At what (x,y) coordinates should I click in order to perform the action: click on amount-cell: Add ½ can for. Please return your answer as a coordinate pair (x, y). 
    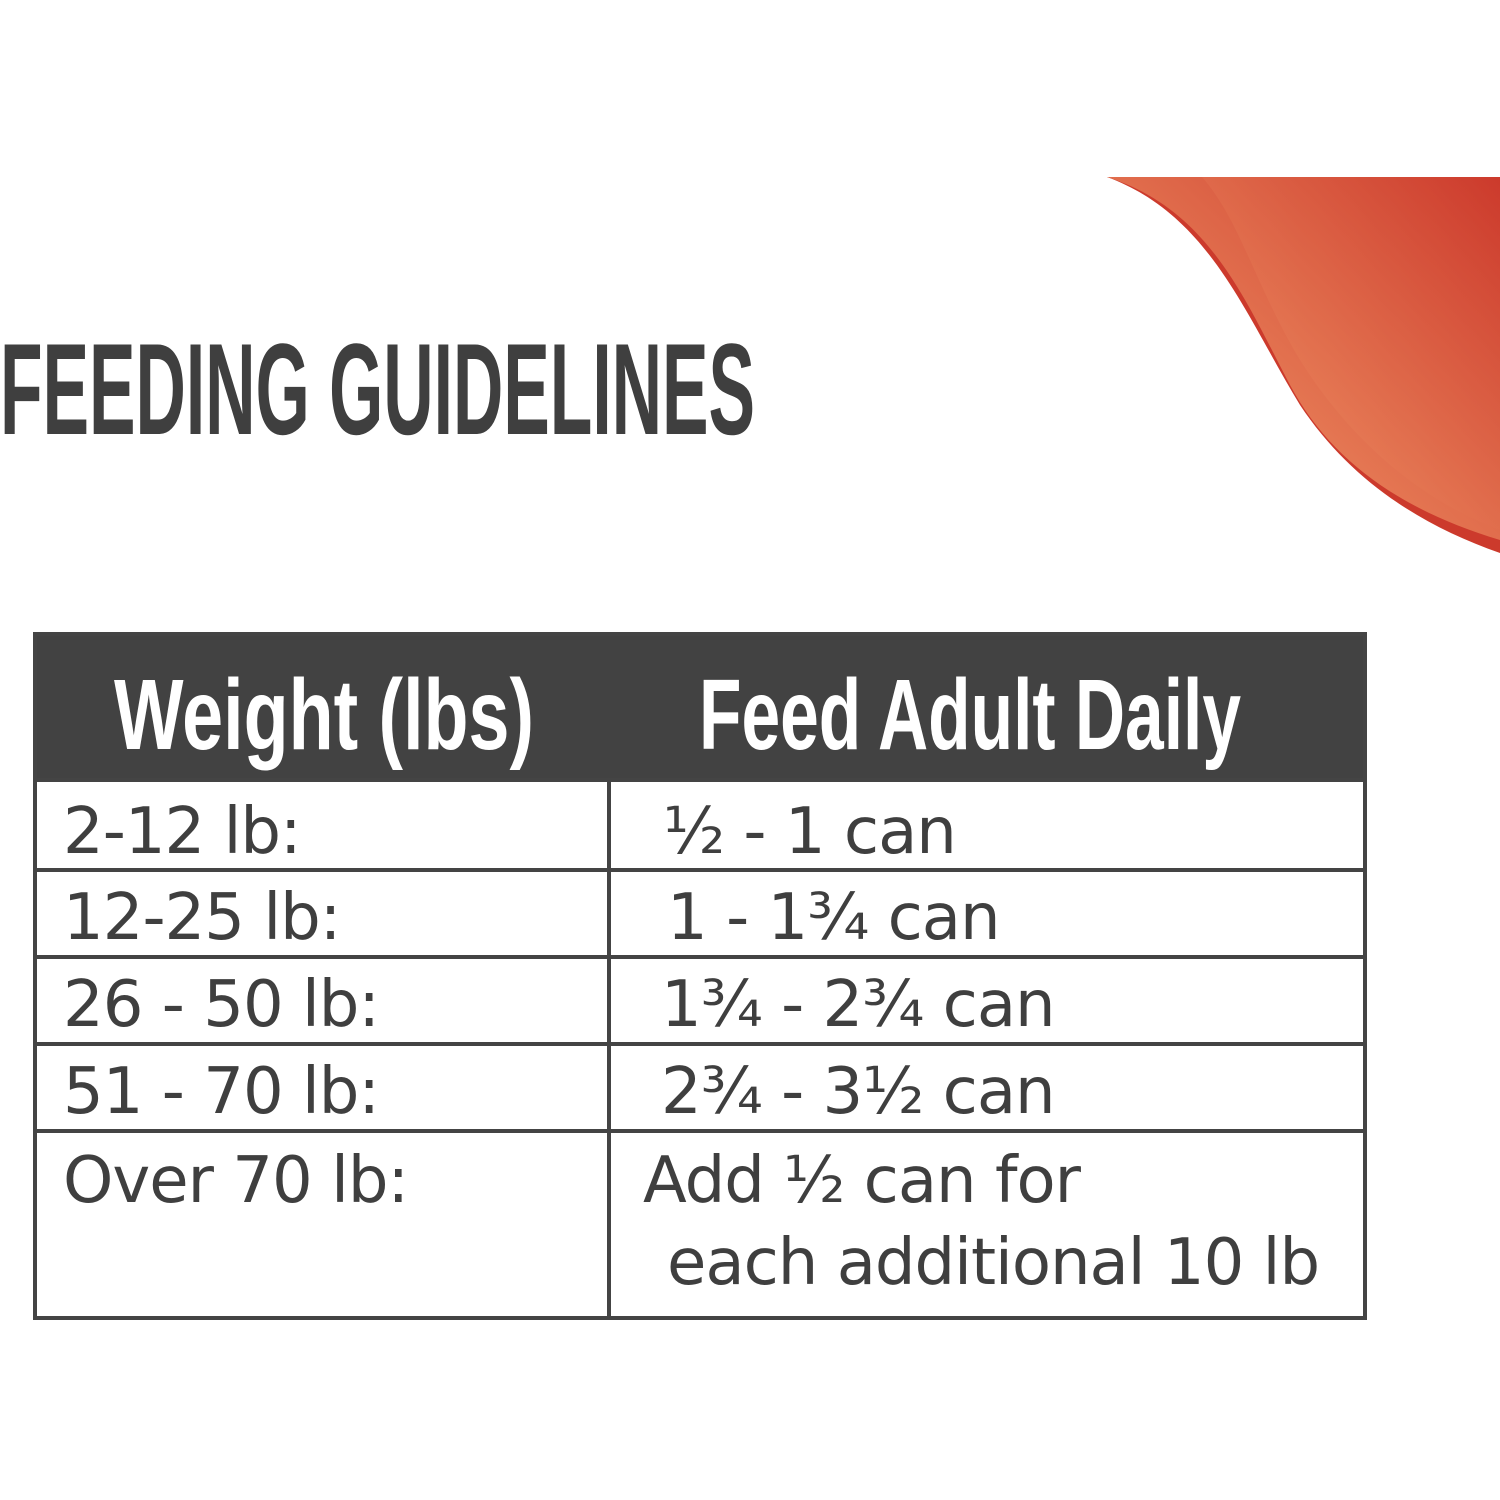
    Looking at the image, I should click on (862, 1181).